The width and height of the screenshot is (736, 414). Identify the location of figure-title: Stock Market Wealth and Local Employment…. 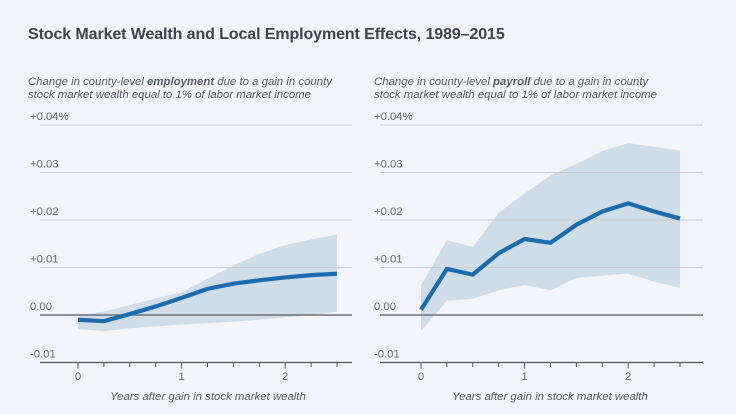
(266, 34).